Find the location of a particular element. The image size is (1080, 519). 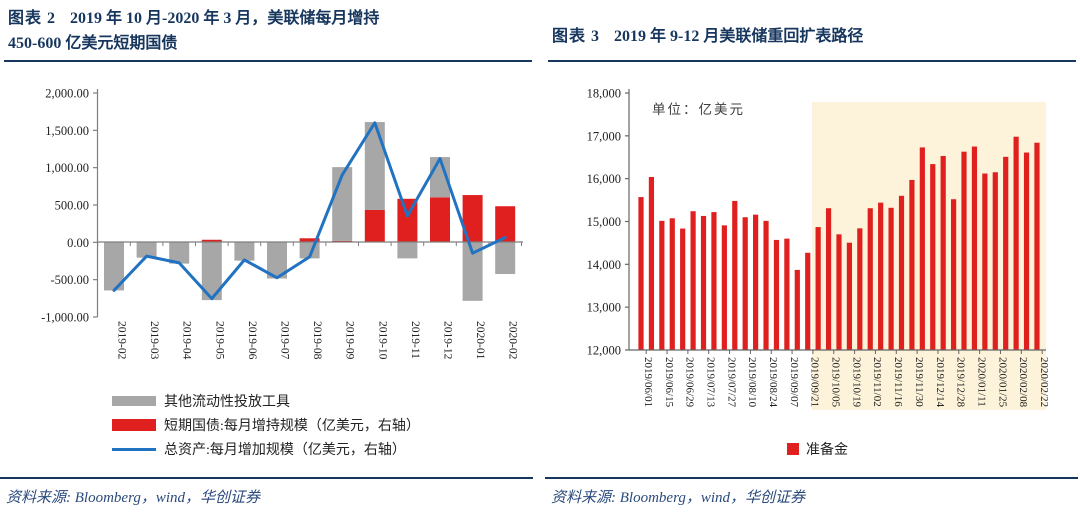

x-tick-label: 2019-09 is located at coordinates (350, 340).